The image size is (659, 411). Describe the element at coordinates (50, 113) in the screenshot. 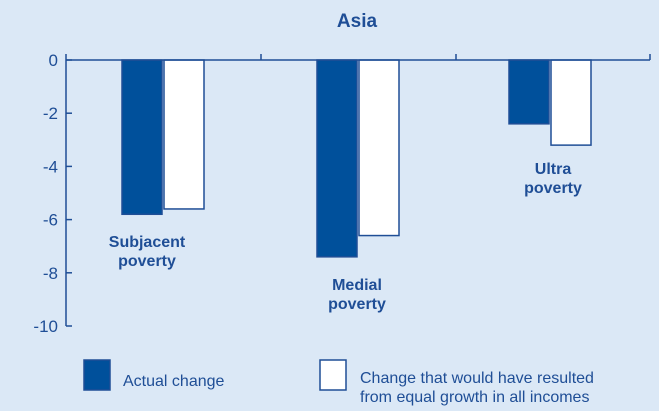

I see `y-tick-label: -2` at that location.